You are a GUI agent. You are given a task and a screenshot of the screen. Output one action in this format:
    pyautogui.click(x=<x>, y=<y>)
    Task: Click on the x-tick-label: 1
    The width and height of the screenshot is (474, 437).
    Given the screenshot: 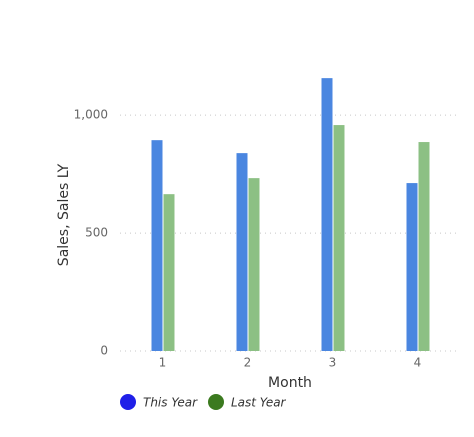 What is the action you would take?
    pyautogui.click(x=163, y=363)
    